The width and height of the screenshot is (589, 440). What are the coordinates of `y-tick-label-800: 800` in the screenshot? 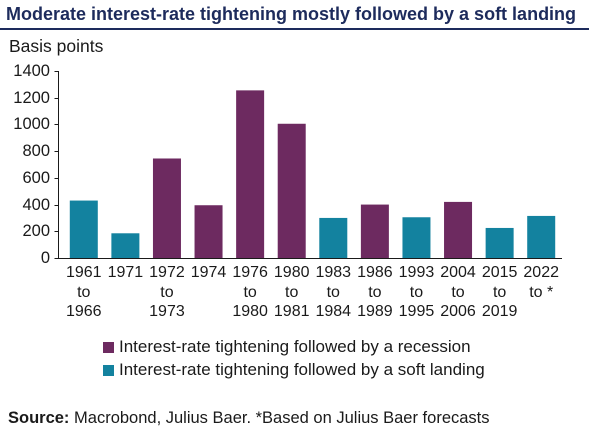 It's located at (36, 151).